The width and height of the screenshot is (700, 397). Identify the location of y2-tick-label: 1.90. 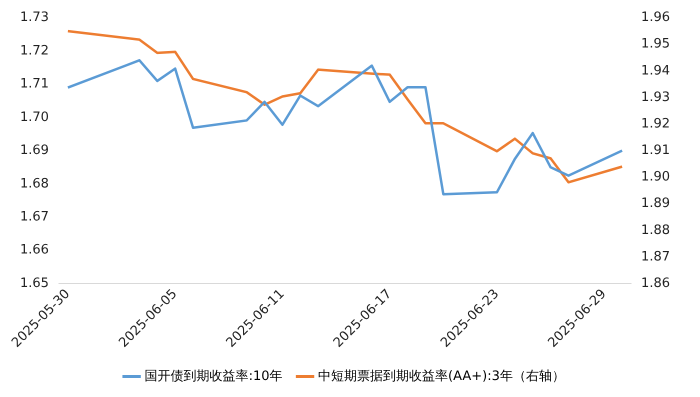
(655, 177).